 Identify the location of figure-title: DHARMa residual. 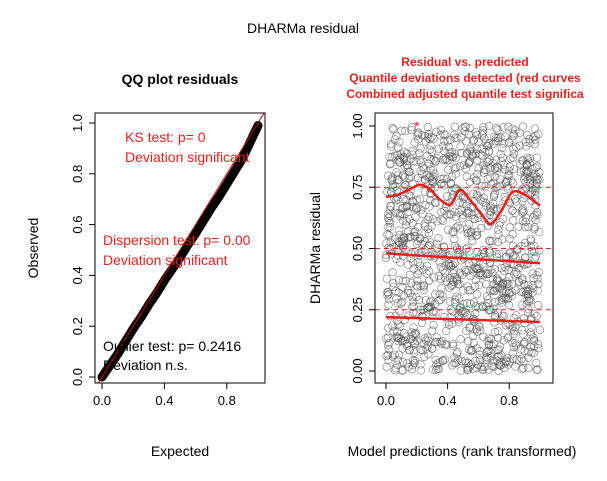
(303, 28).